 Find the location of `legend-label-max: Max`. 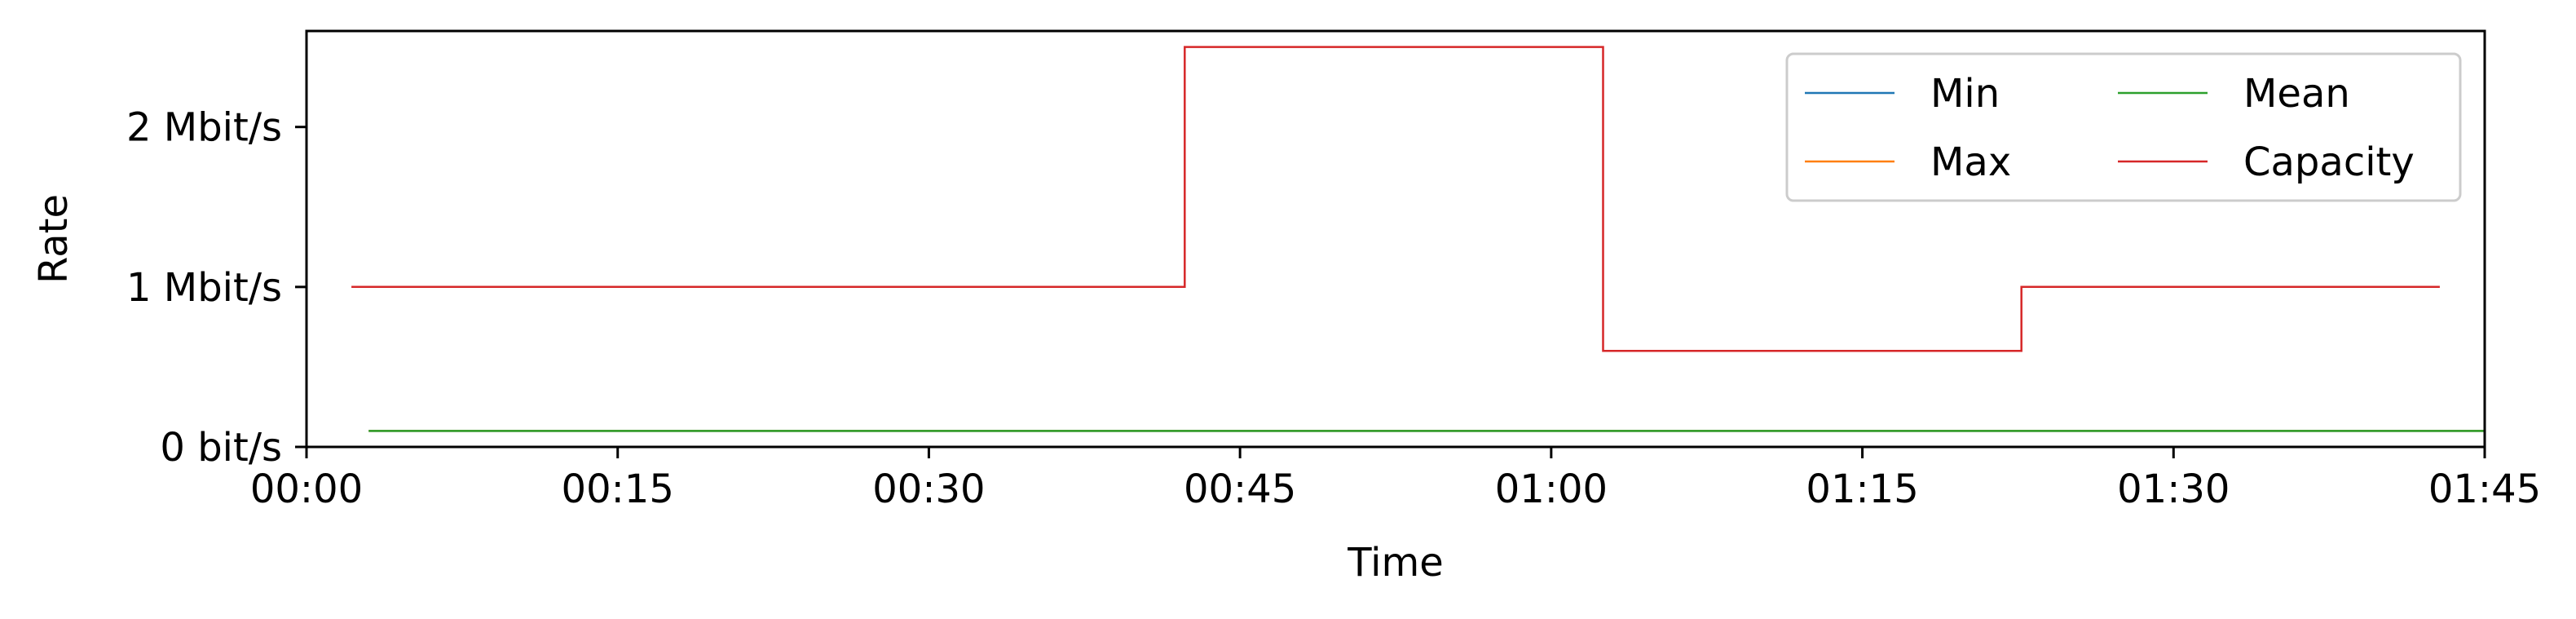

legend-label-max: Max is located at coordinates (1970, 162).